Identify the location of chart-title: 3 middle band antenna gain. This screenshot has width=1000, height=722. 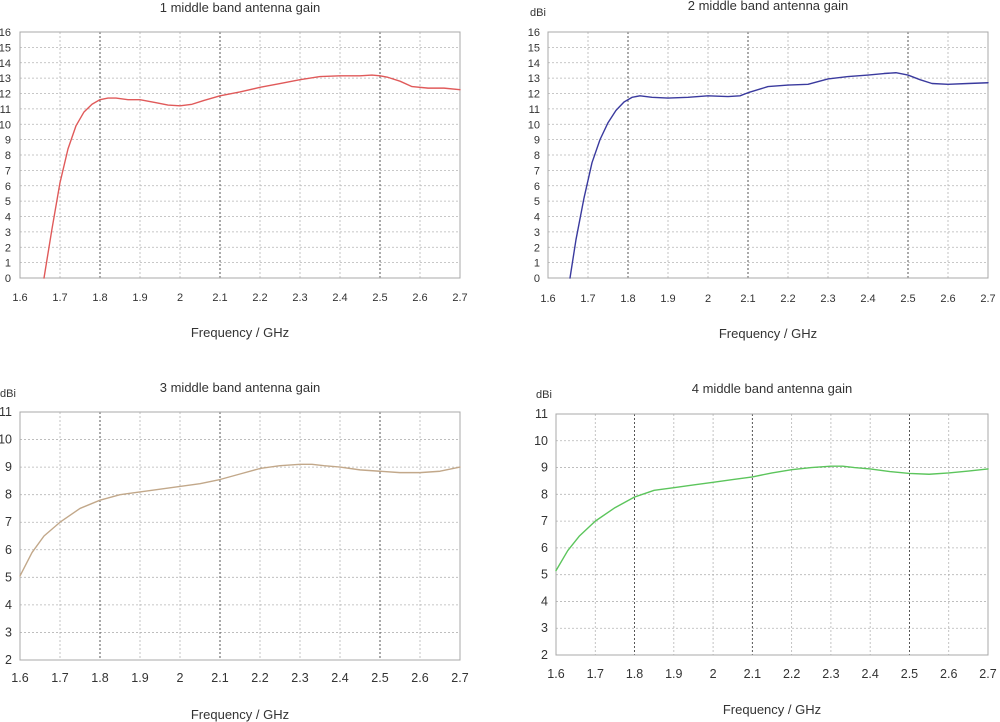
(240, 387).